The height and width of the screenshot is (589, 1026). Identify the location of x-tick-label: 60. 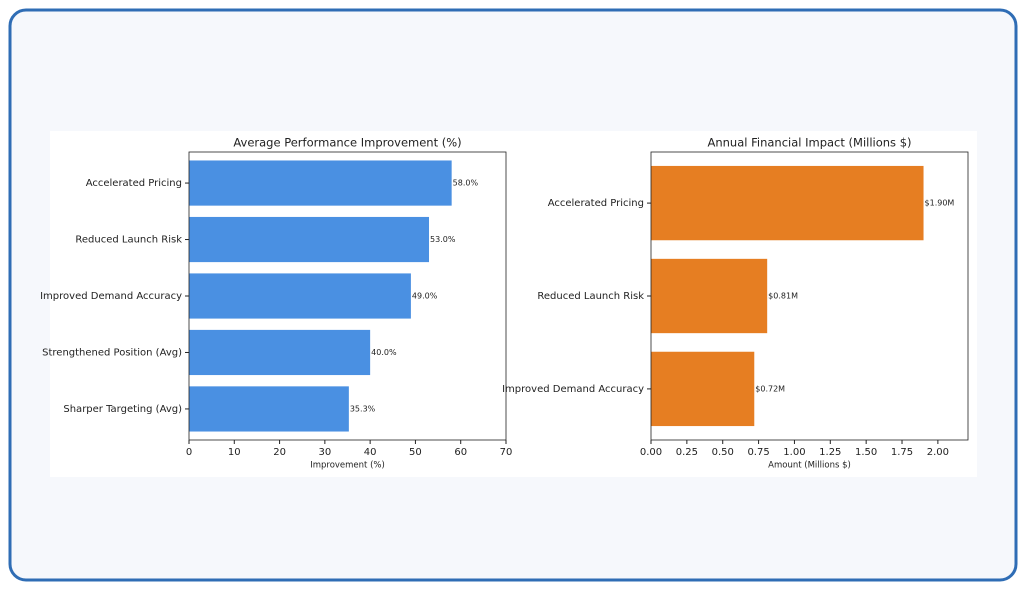
(460, 452).